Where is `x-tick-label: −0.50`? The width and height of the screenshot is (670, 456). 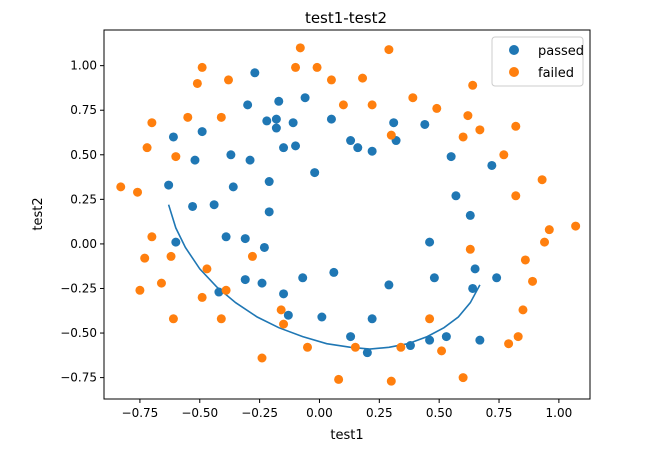 x-tick-label: −0.50 is located at coordinates (199, 413).